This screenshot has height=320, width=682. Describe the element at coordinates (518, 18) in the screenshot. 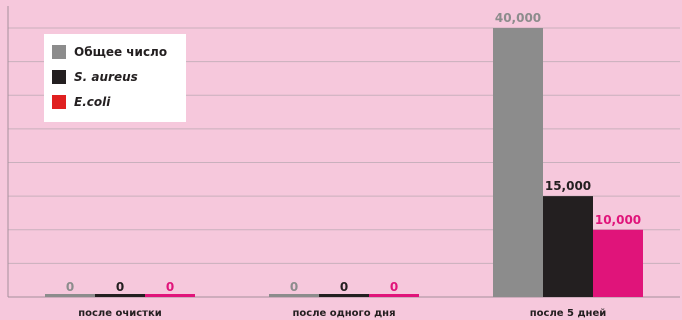

I see `data-label: 40,000` at that location.